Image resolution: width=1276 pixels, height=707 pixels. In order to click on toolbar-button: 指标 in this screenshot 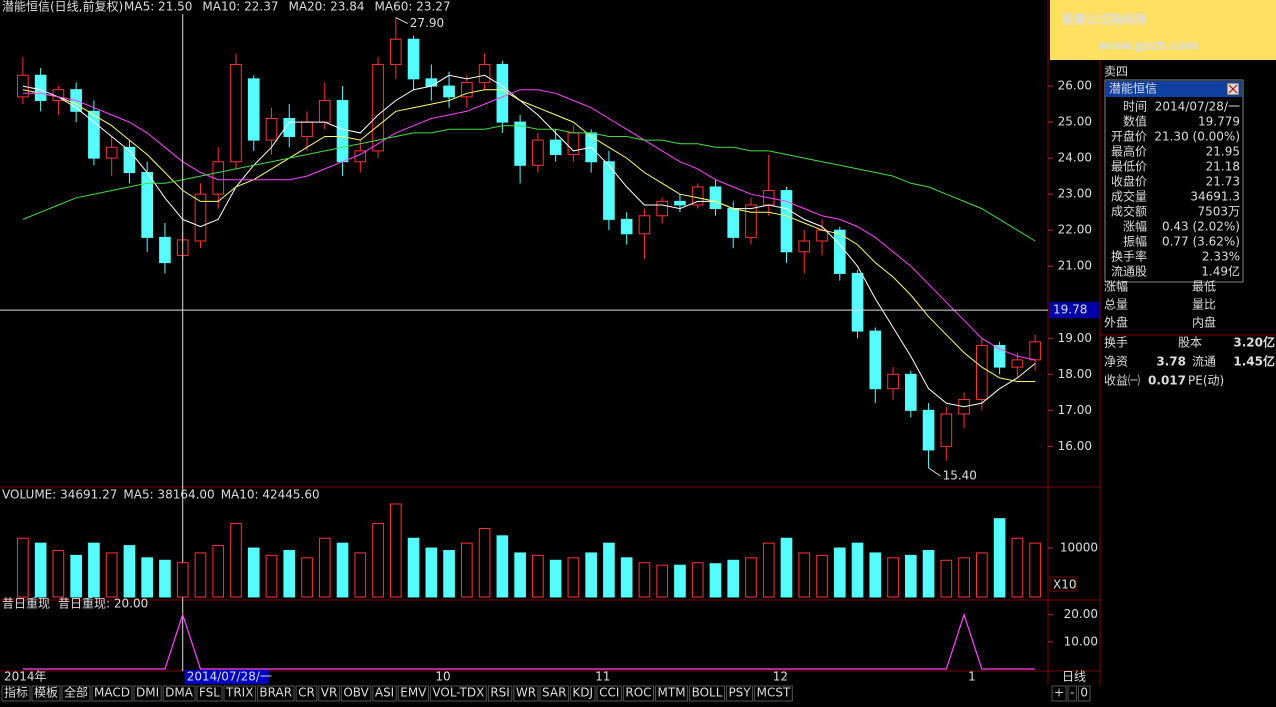, I will do `click(16, 692)`.